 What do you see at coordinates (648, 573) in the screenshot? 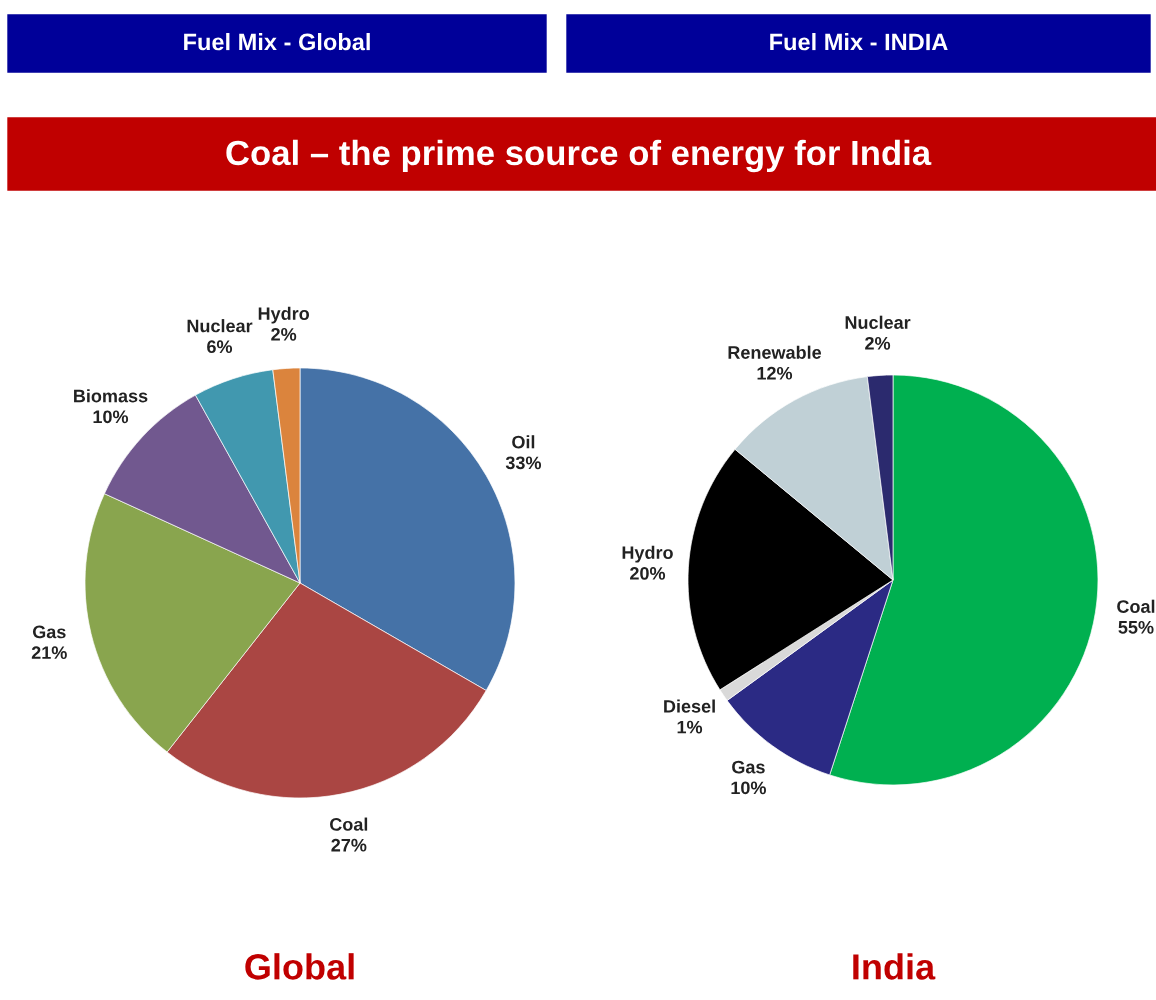
I see `data-label: 20%` at bounding box center [648, 573].